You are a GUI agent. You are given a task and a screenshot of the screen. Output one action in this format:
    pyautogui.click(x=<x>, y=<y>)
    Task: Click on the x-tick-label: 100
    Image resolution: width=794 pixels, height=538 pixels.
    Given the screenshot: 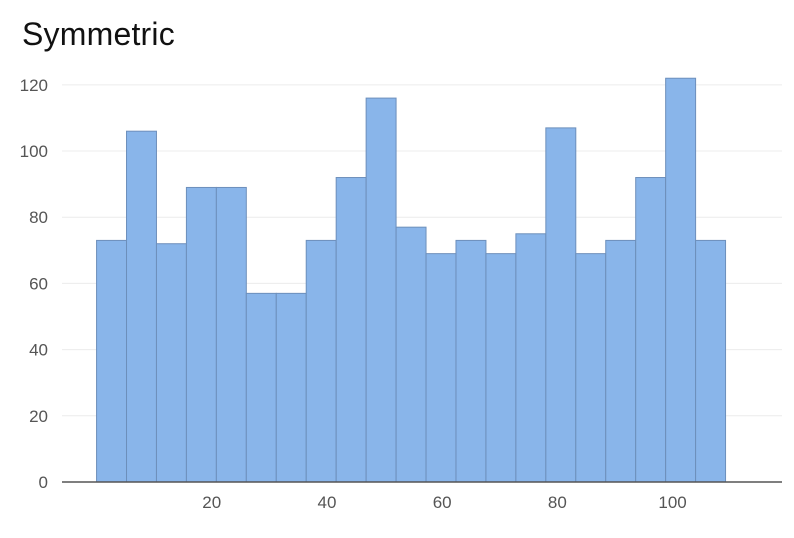 What is the action you would take?
    pyautogui.click(x=672, y=502)
    